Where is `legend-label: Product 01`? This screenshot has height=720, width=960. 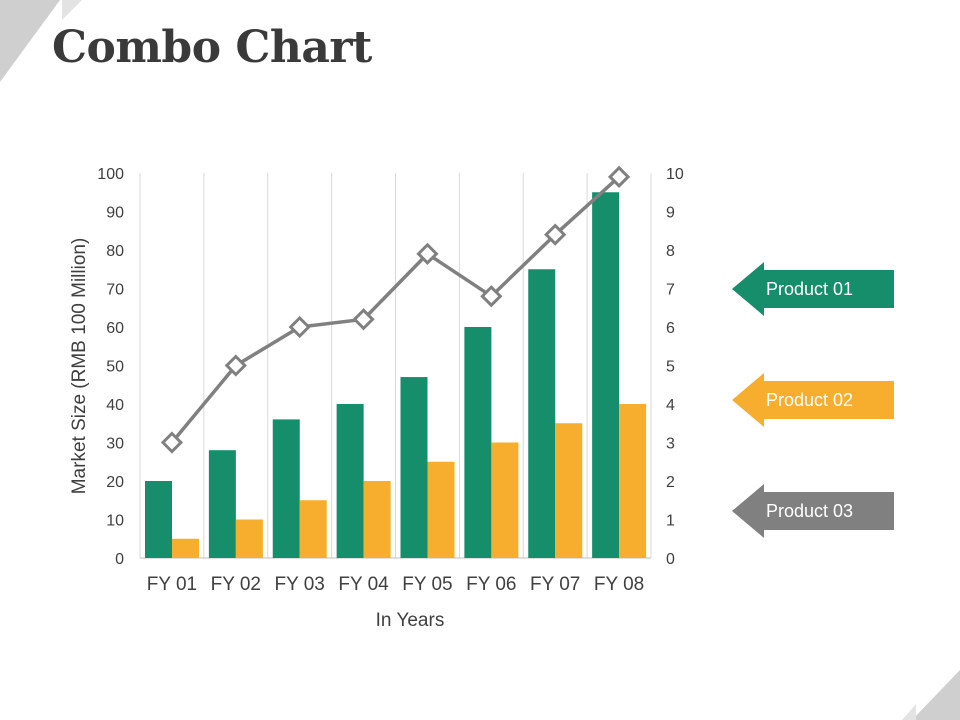 legend-label: Product 01 is located at coordinates (810, 289).